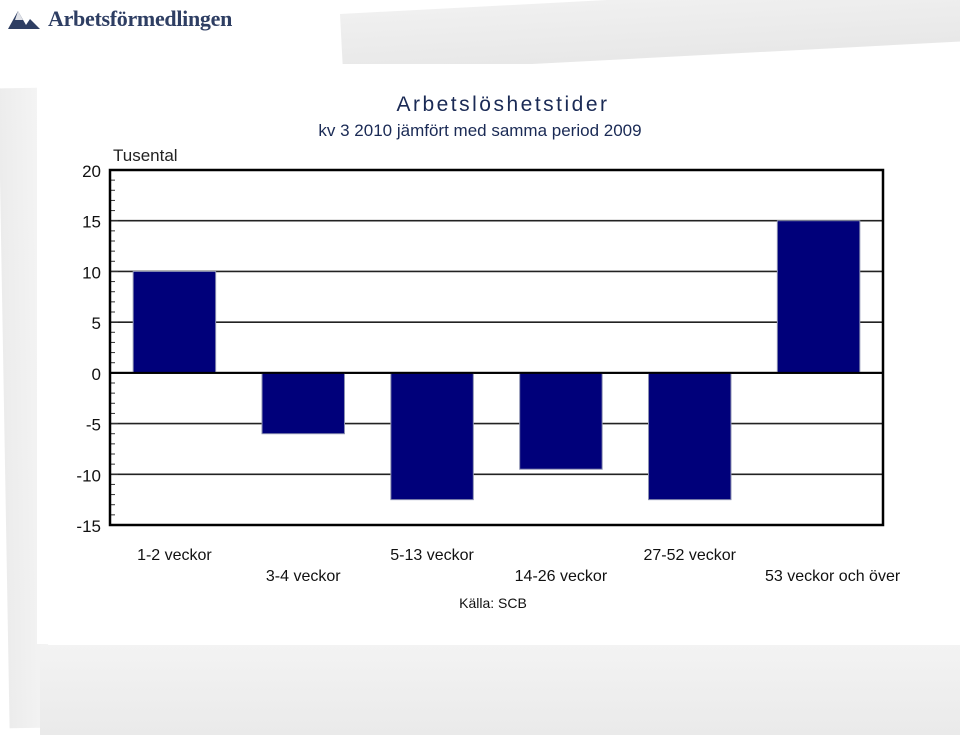 This screenshot has width=960, height=735. What do you see at coordinates (561, 576) in the screenshot?
I see `category-label: 14-26 veckor` at bounding box center [561, 576].